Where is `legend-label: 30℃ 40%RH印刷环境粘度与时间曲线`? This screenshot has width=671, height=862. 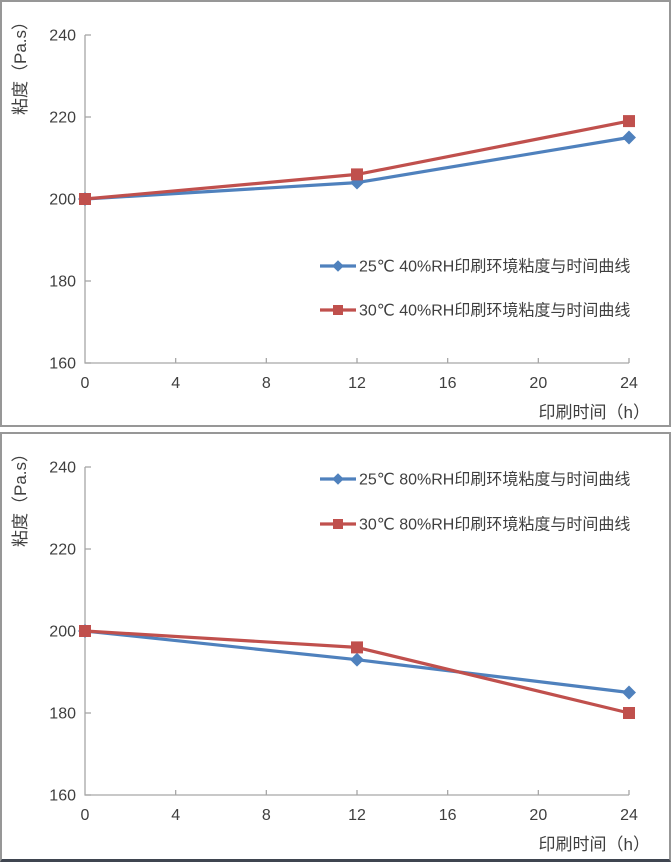
legend-label: 30℃ 40%RH印刷环境粘度与时间曲线 is located at coordinates (494, 310).